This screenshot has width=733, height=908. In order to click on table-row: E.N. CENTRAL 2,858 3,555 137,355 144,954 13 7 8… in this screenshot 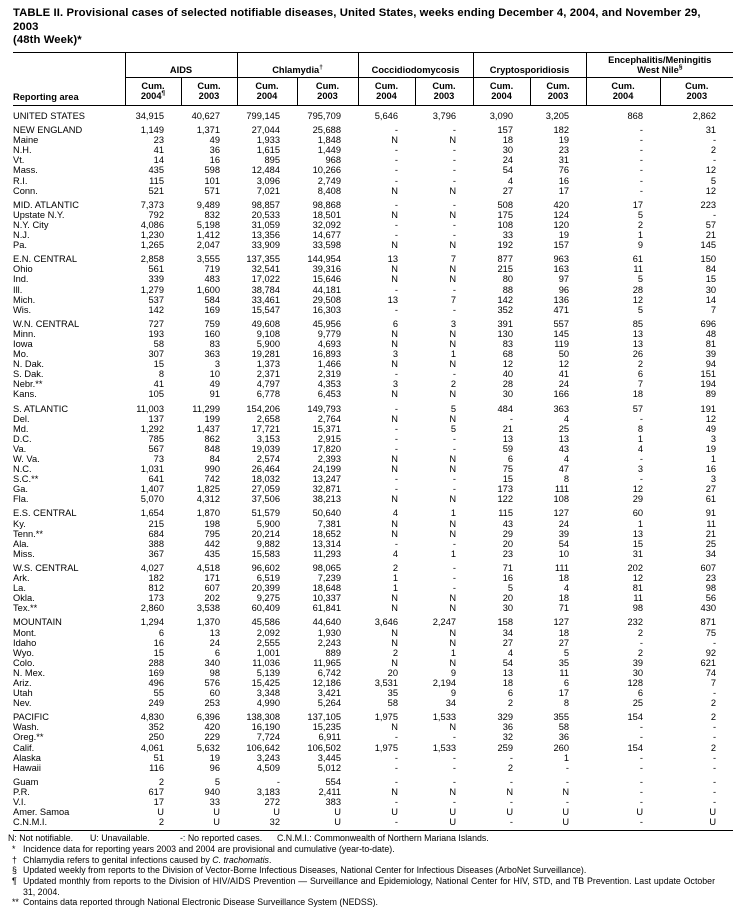, I will do `click(373, 259)`.